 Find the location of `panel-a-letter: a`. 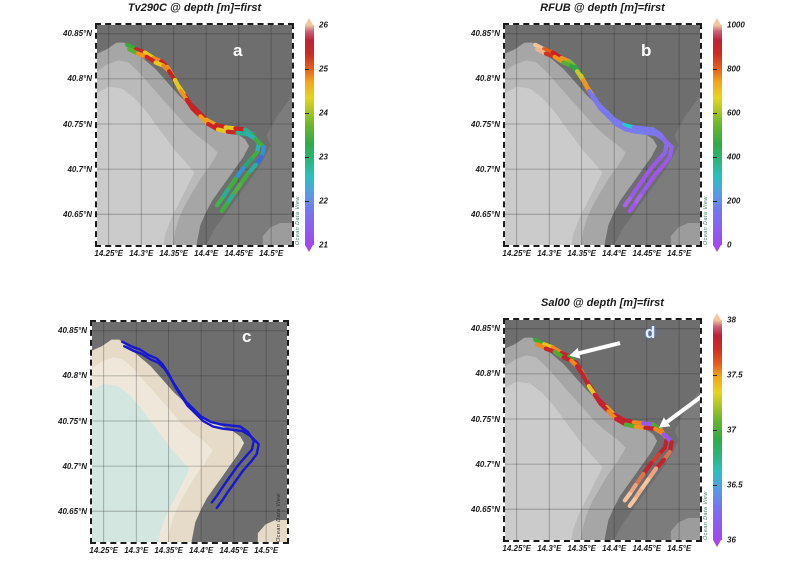

panel-a-letter: a is located at coordinates (238, 50).